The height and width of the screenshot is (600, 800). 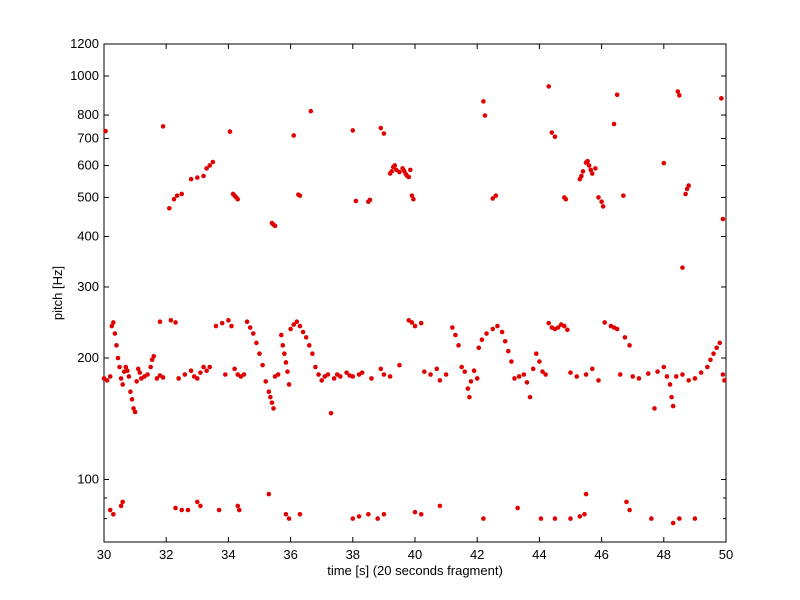 I want to click on y-tick-label: 800, so click(x=88, y=114).